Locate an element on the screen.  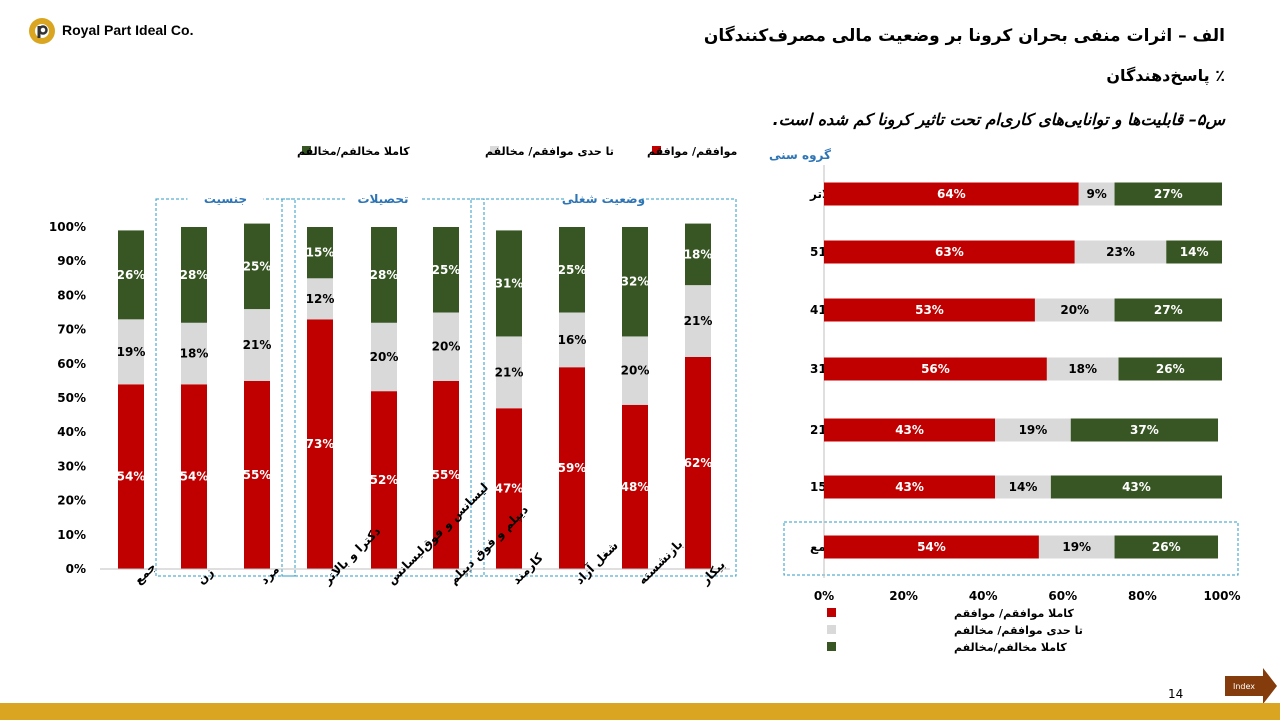
data-label: 15% is located at coordinates (320, 253).